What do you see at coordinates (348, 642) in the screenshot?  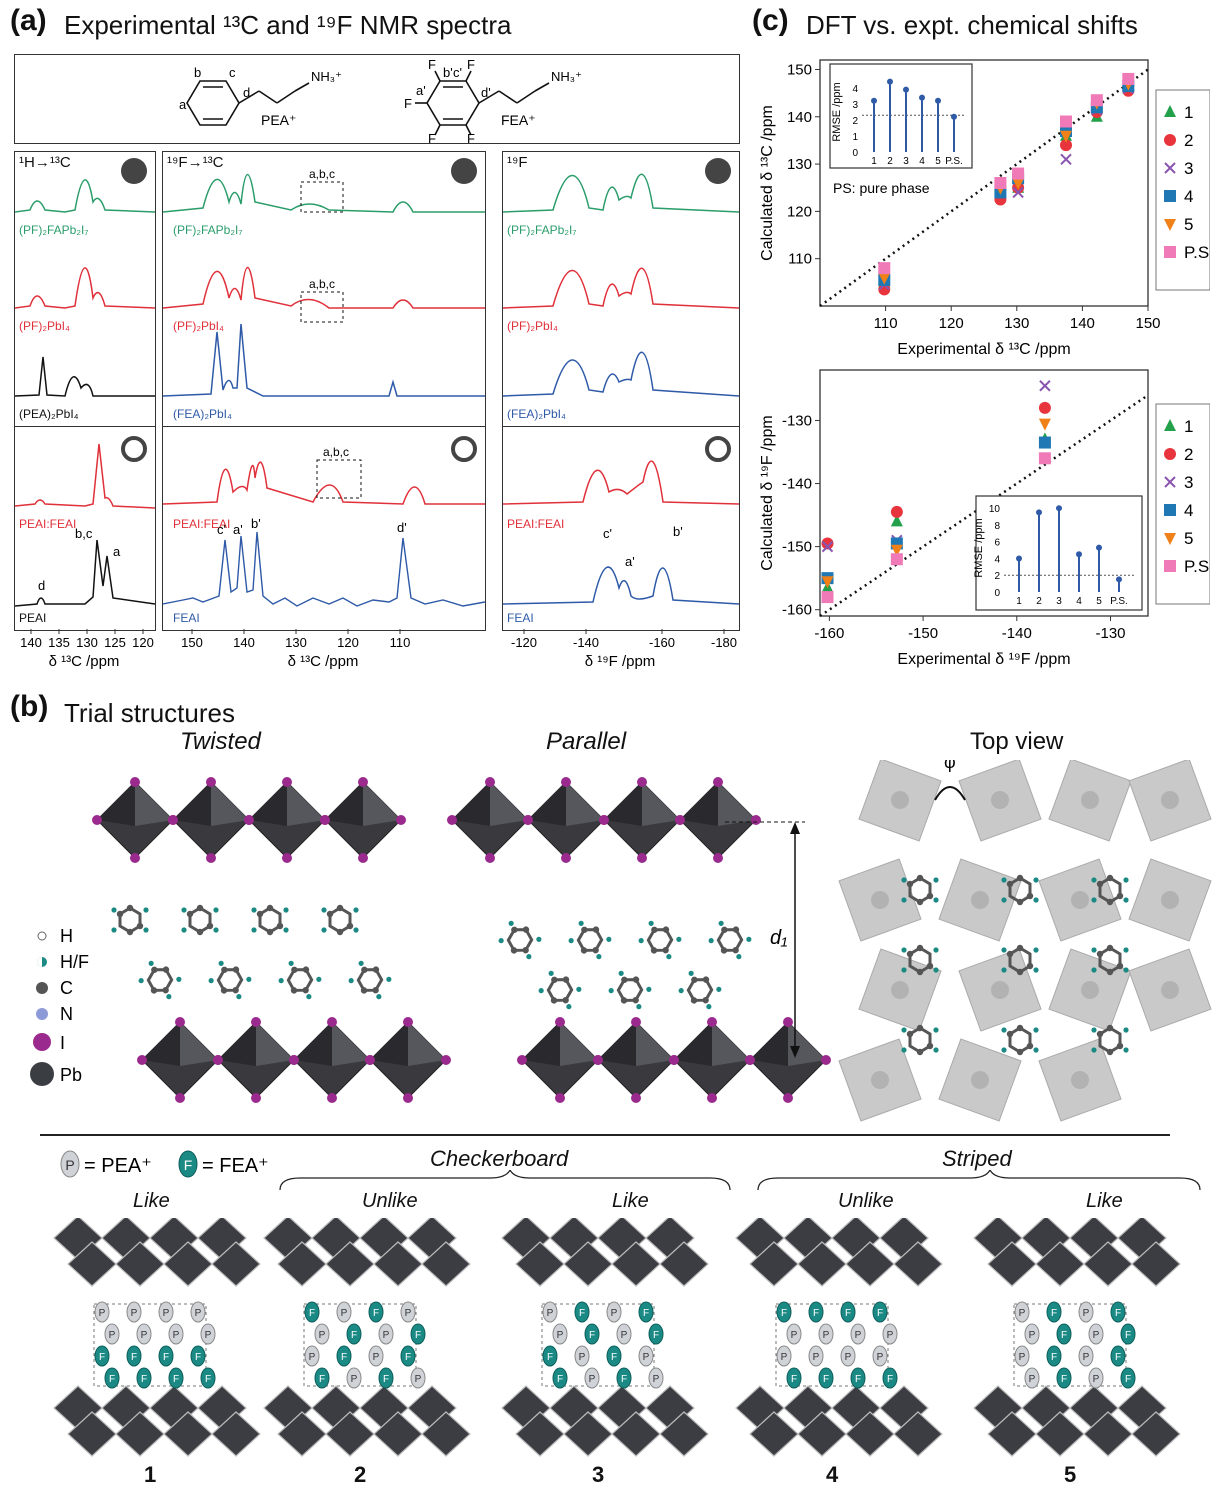 I see `c2-tick-120: 120` at bounding box center [348, 642].